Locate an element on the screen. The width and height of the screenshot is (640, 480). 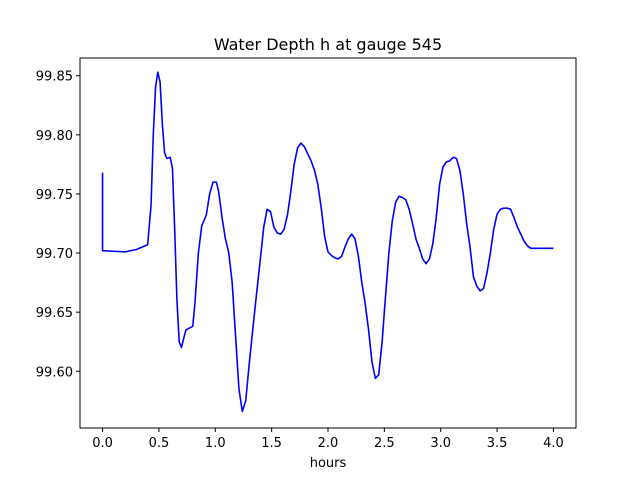
x-axis-label: hours is located at coordinates (328, 463).